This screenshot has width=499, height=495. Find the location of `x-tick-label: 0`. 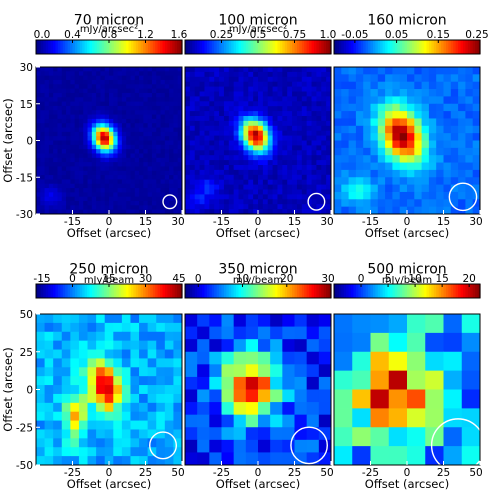

x-tick-label: 0 is located at coordinates (109, 473).